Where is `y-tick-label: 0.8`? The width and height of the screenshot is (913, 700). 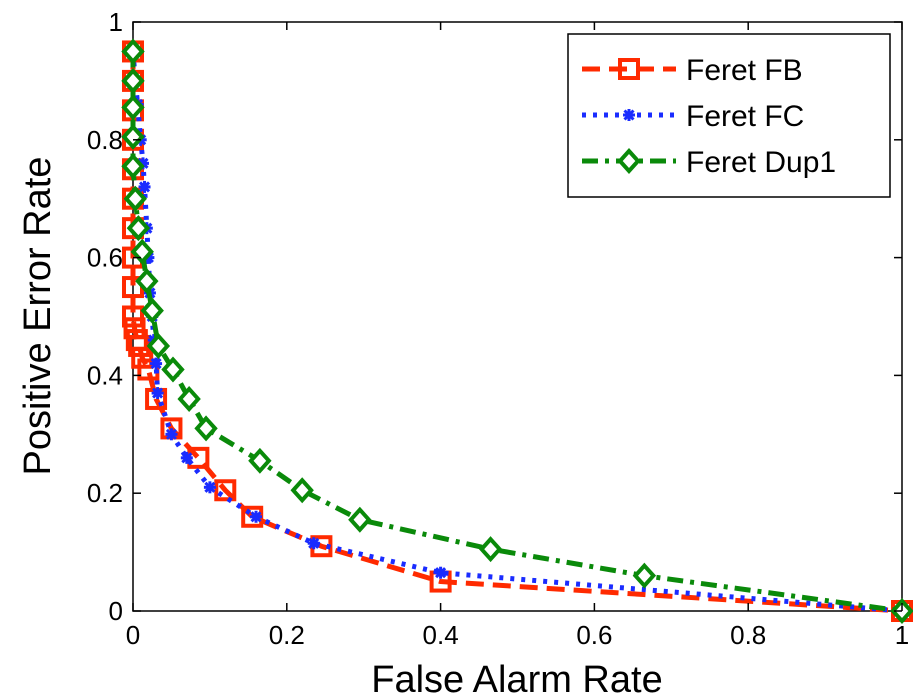 y-tick-label: 0.8 is located at coordinates (105, 140).